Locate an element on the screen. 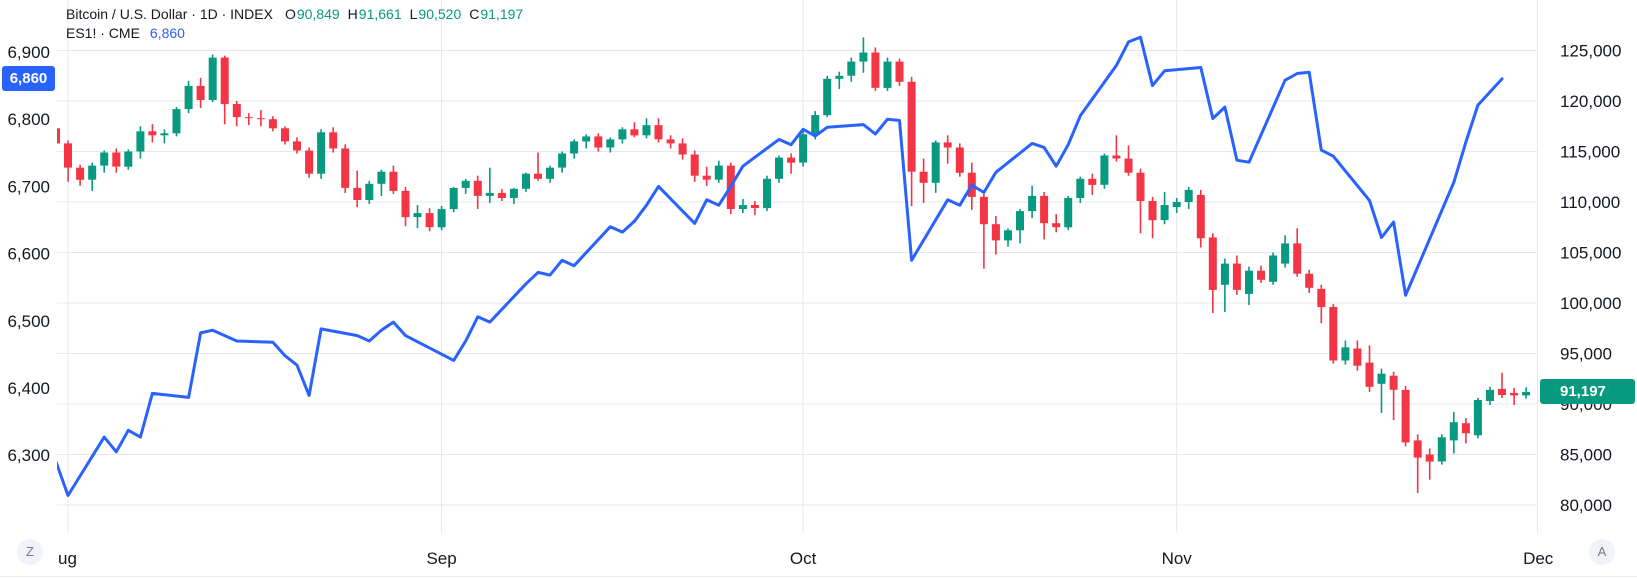 This screenshot has height=579, width=1637. right-axis-tick: 80,000 is located at coordinates (1586, 505).